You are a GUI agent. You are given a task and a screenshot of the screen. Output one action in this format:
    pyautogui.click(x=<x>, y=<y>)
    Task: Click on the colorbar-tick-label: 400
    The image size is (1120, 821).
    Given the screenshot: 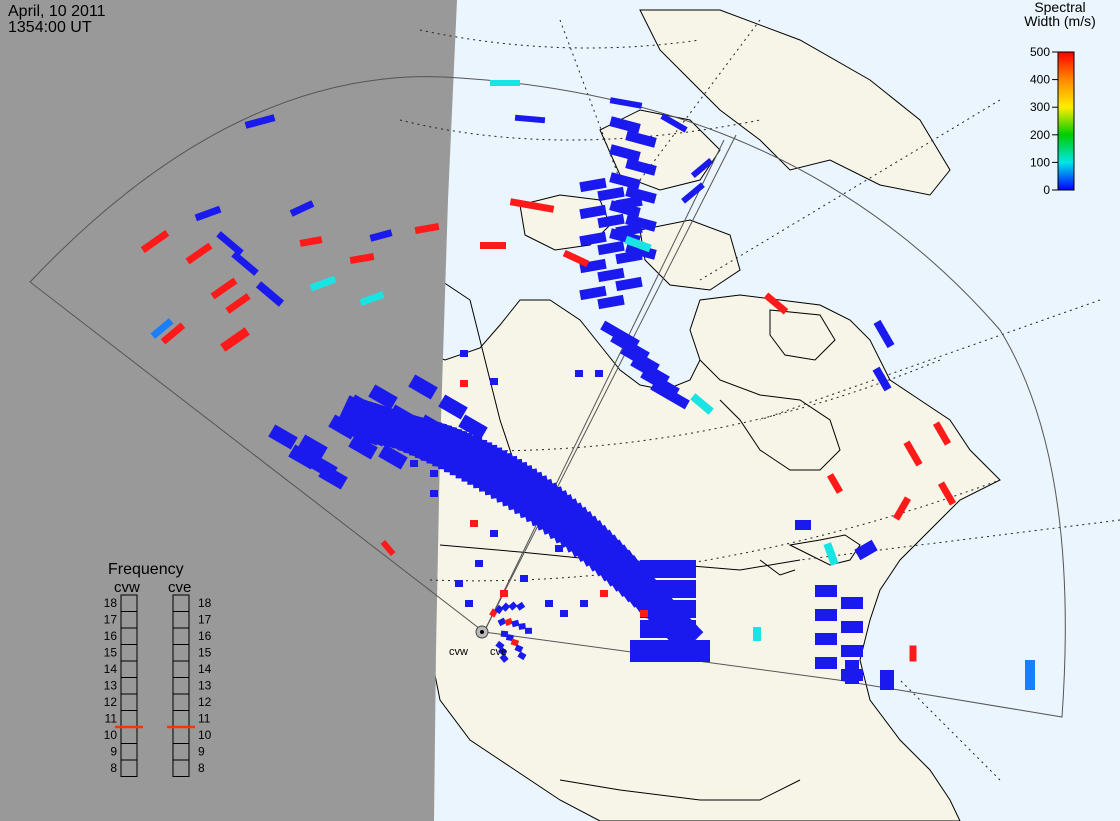 What is the action you would take?
    pyautogui.click(x=1040, y=80)
    